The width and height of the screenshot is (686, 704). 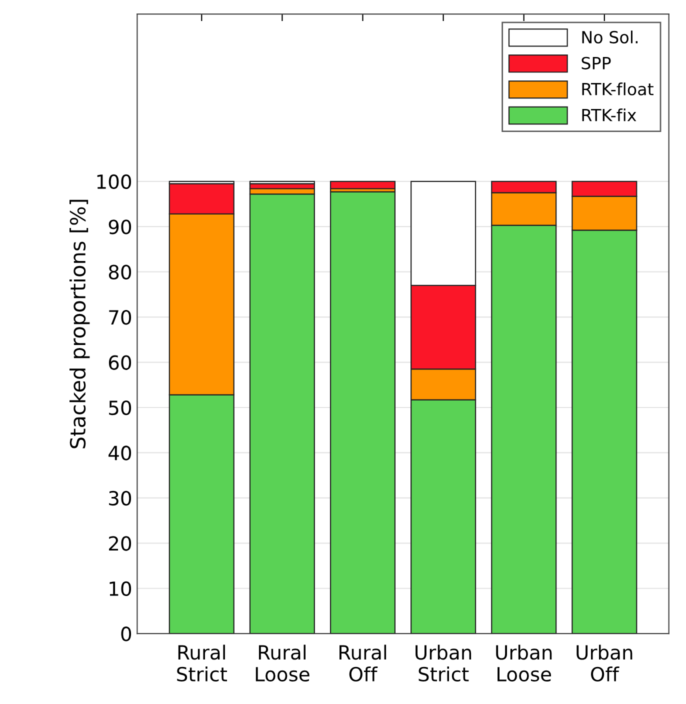 I want to click on y-tick-label: 50, so click(x=120, y=408).